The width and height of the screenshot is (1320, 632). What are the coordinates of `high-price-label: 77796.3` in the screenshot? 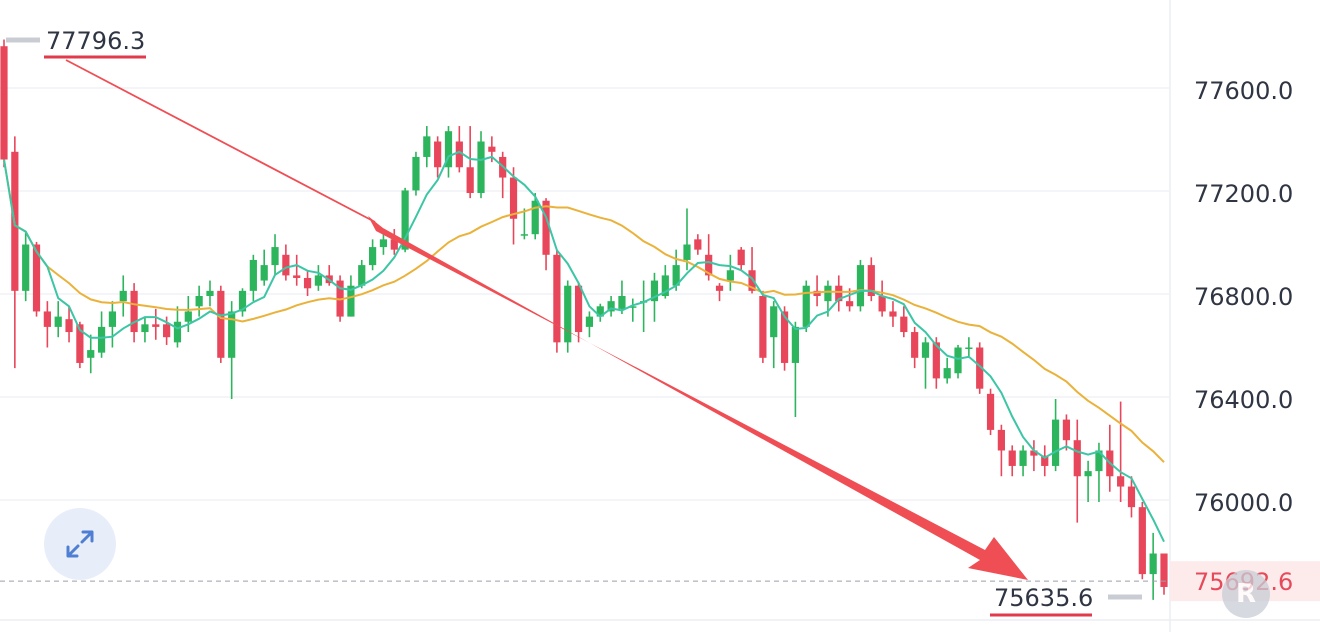 It's located at (95, 41).